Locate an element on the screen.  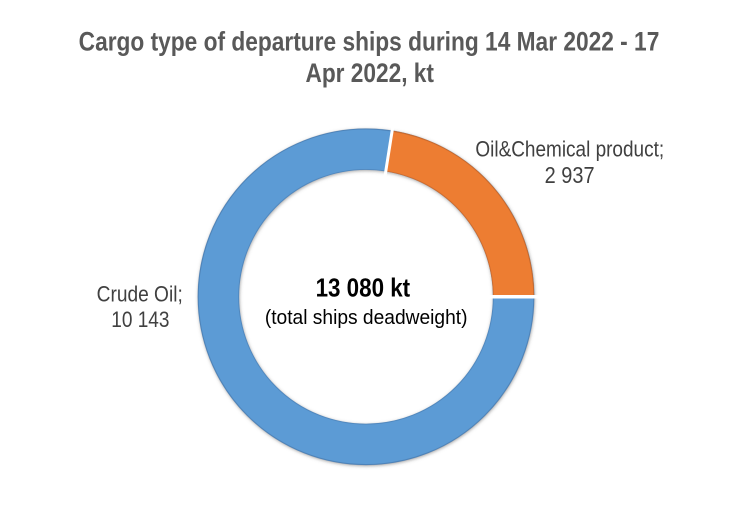
svg-text: Apr 2022, kt is located at coordinates (369, 73).